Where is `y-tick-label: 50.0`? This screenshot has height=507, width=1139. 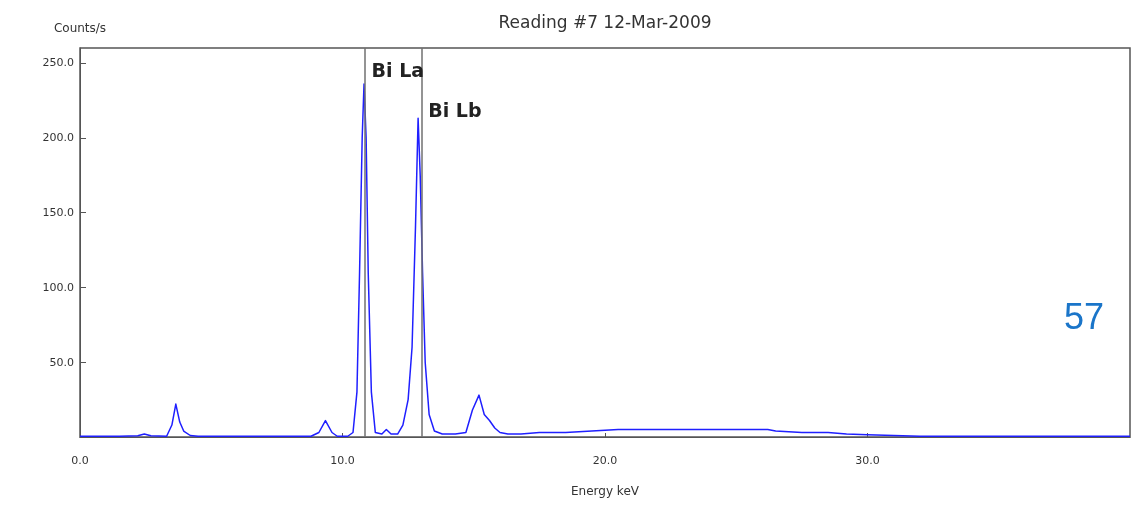
y-tick-label: 50.0 is located at coordinates (61, 362).